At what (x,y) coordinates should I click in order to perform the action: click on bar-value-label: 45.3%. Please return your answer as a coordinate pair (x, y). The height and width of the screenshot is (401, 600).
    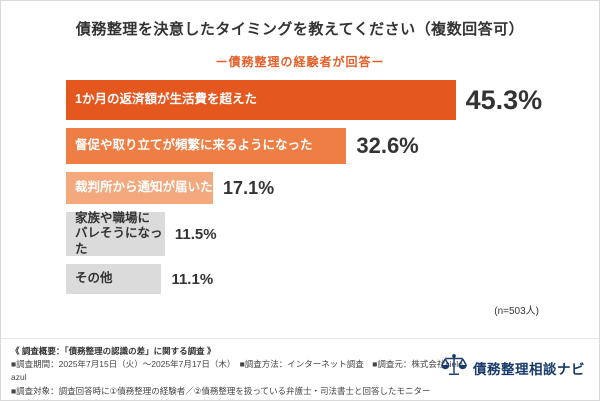
    Looking at the image, I should click on (504, 99).